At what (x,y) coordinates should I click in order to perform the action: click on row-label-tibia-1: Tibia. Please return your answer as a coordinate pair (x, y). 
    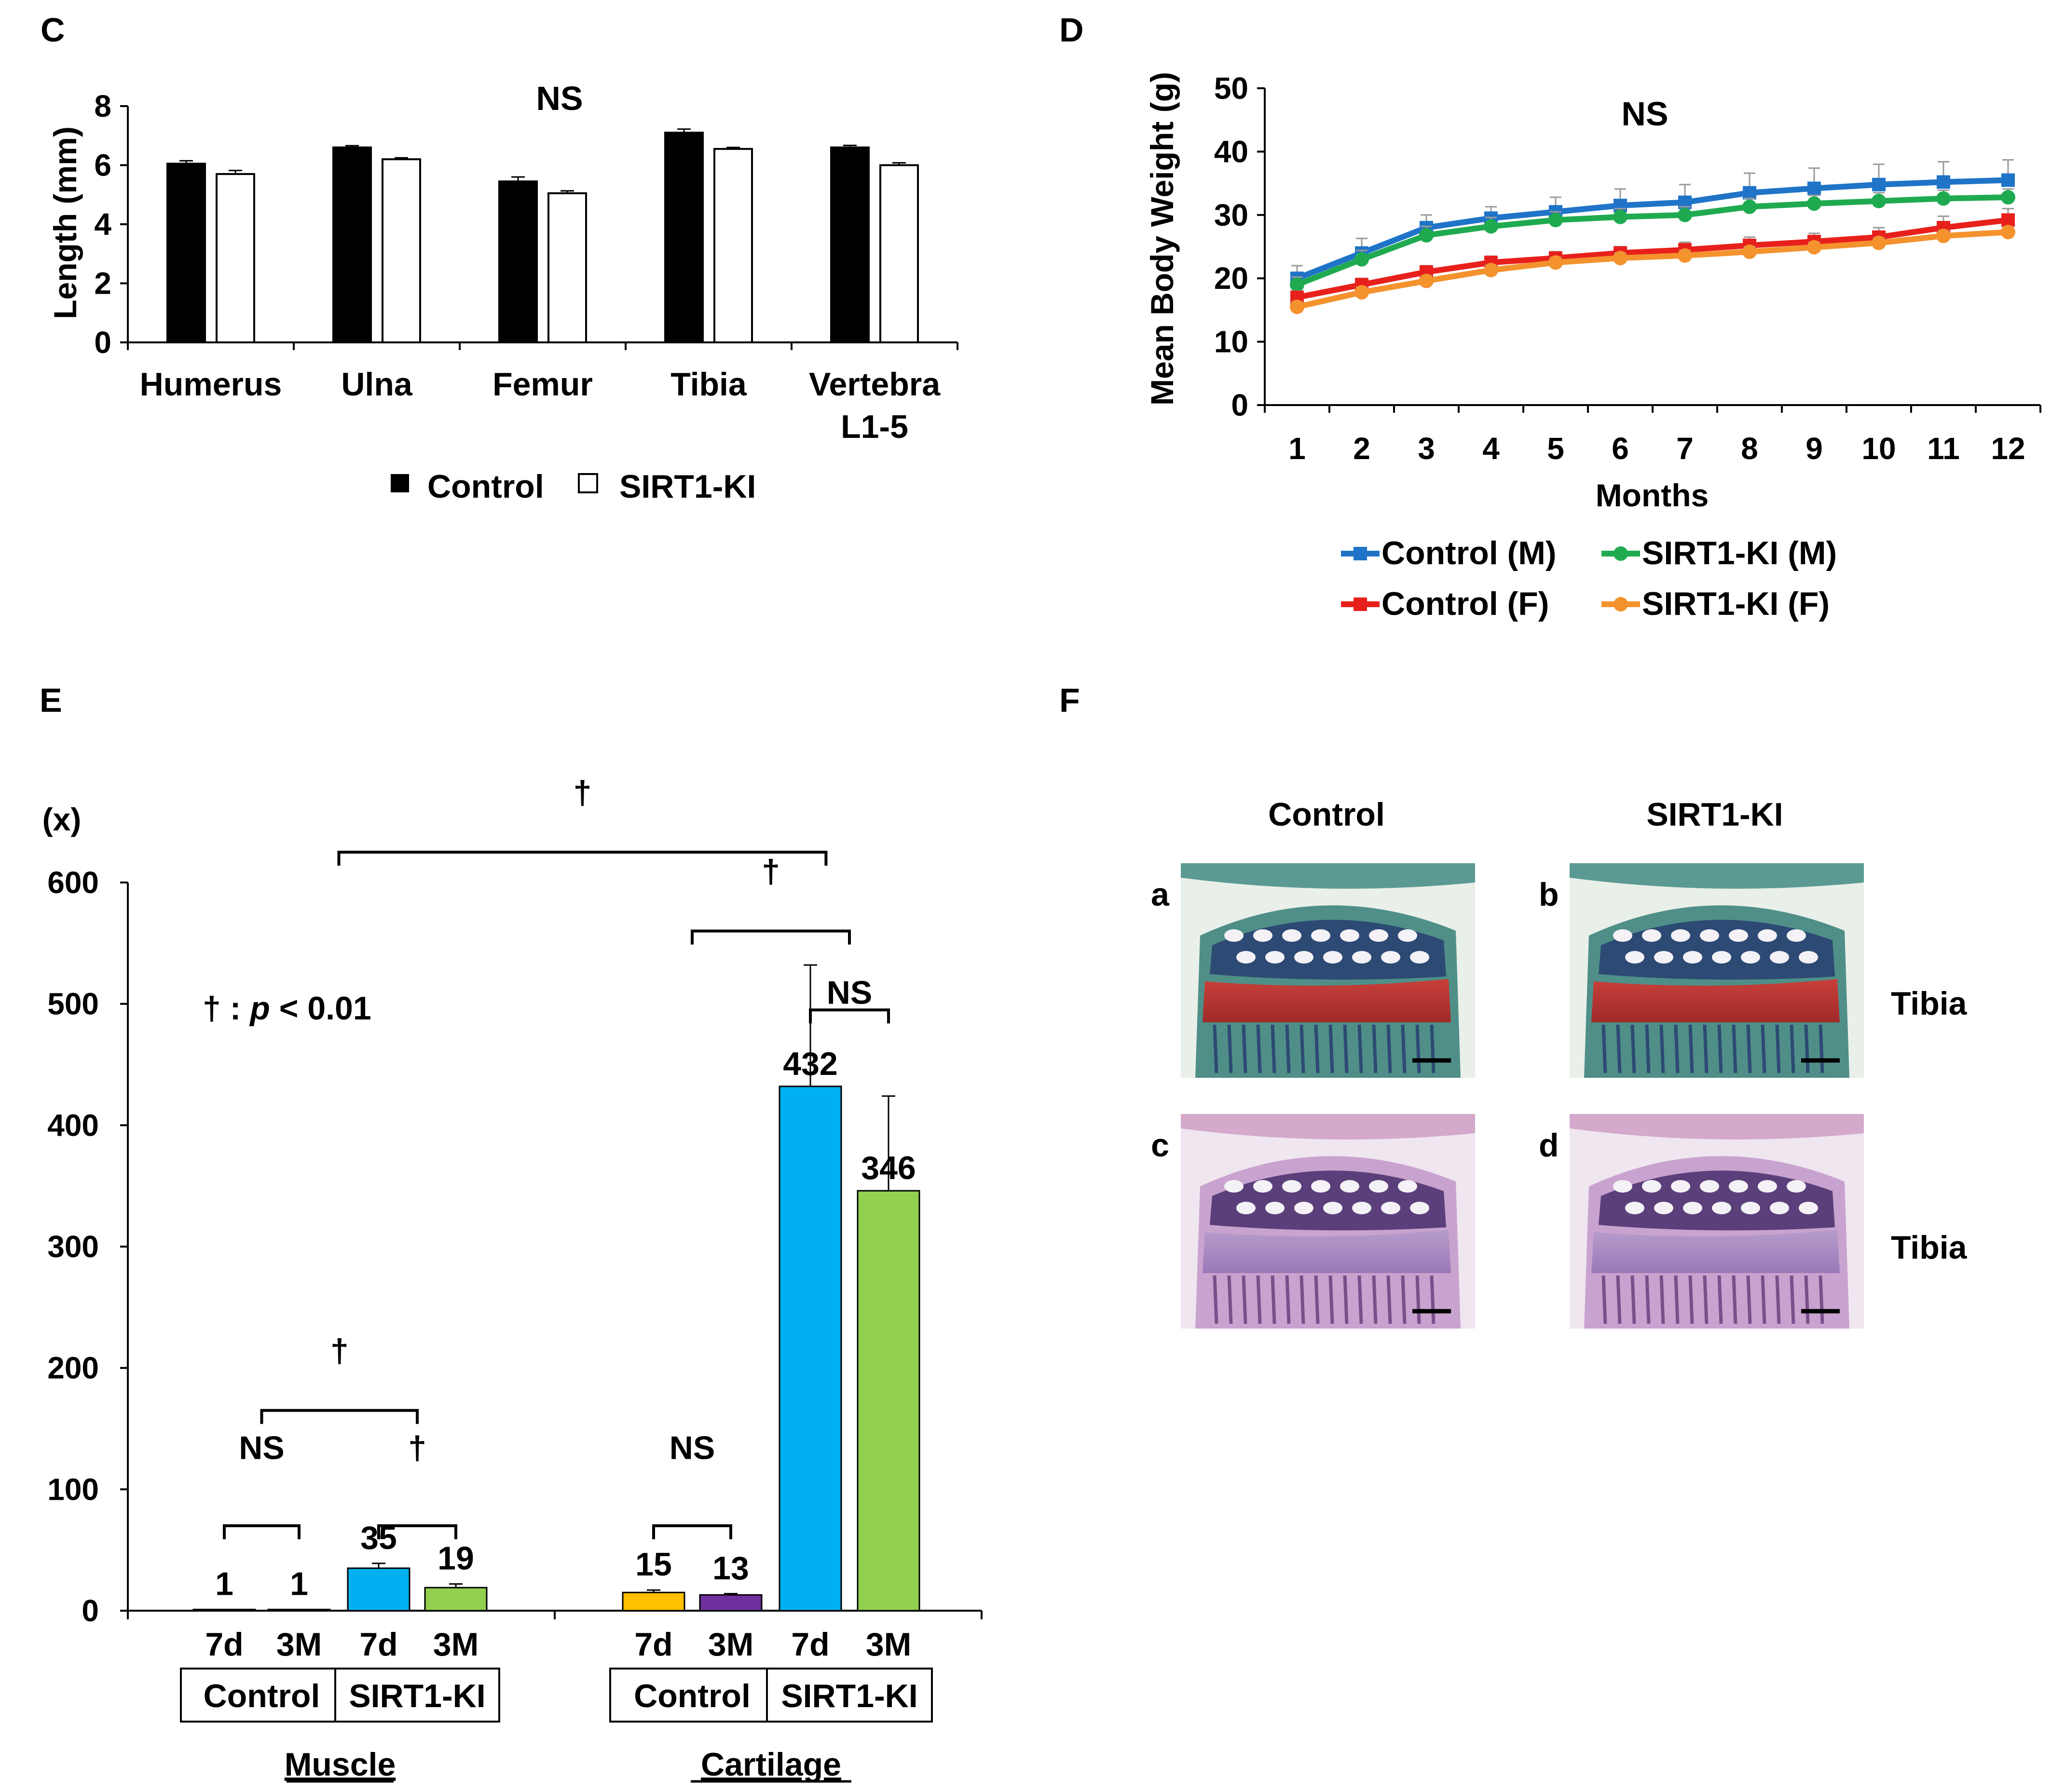
    Looking at the image, I should click on (1929, 1003).